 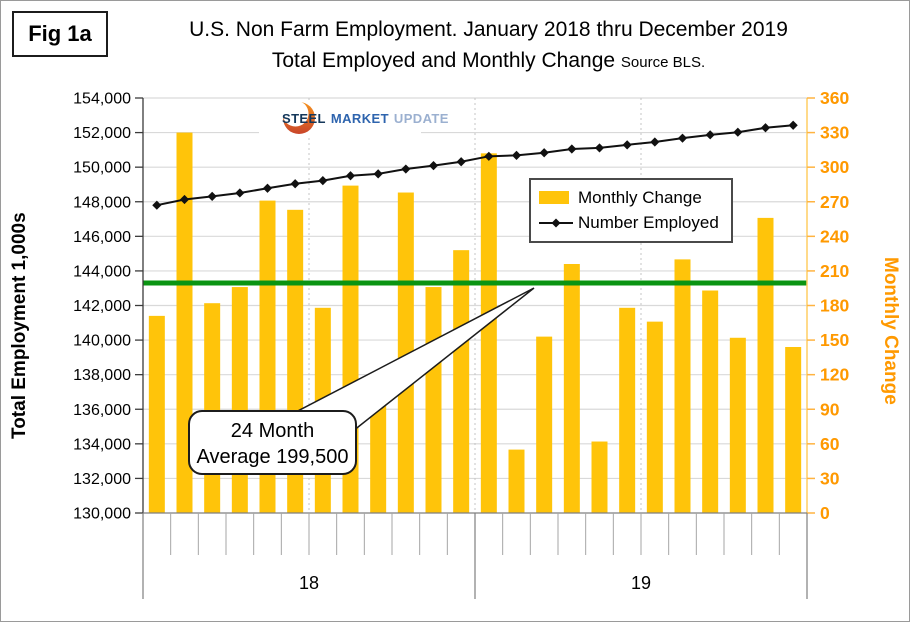 I want to click on svg-text: 150, so click(x=834, y=340).